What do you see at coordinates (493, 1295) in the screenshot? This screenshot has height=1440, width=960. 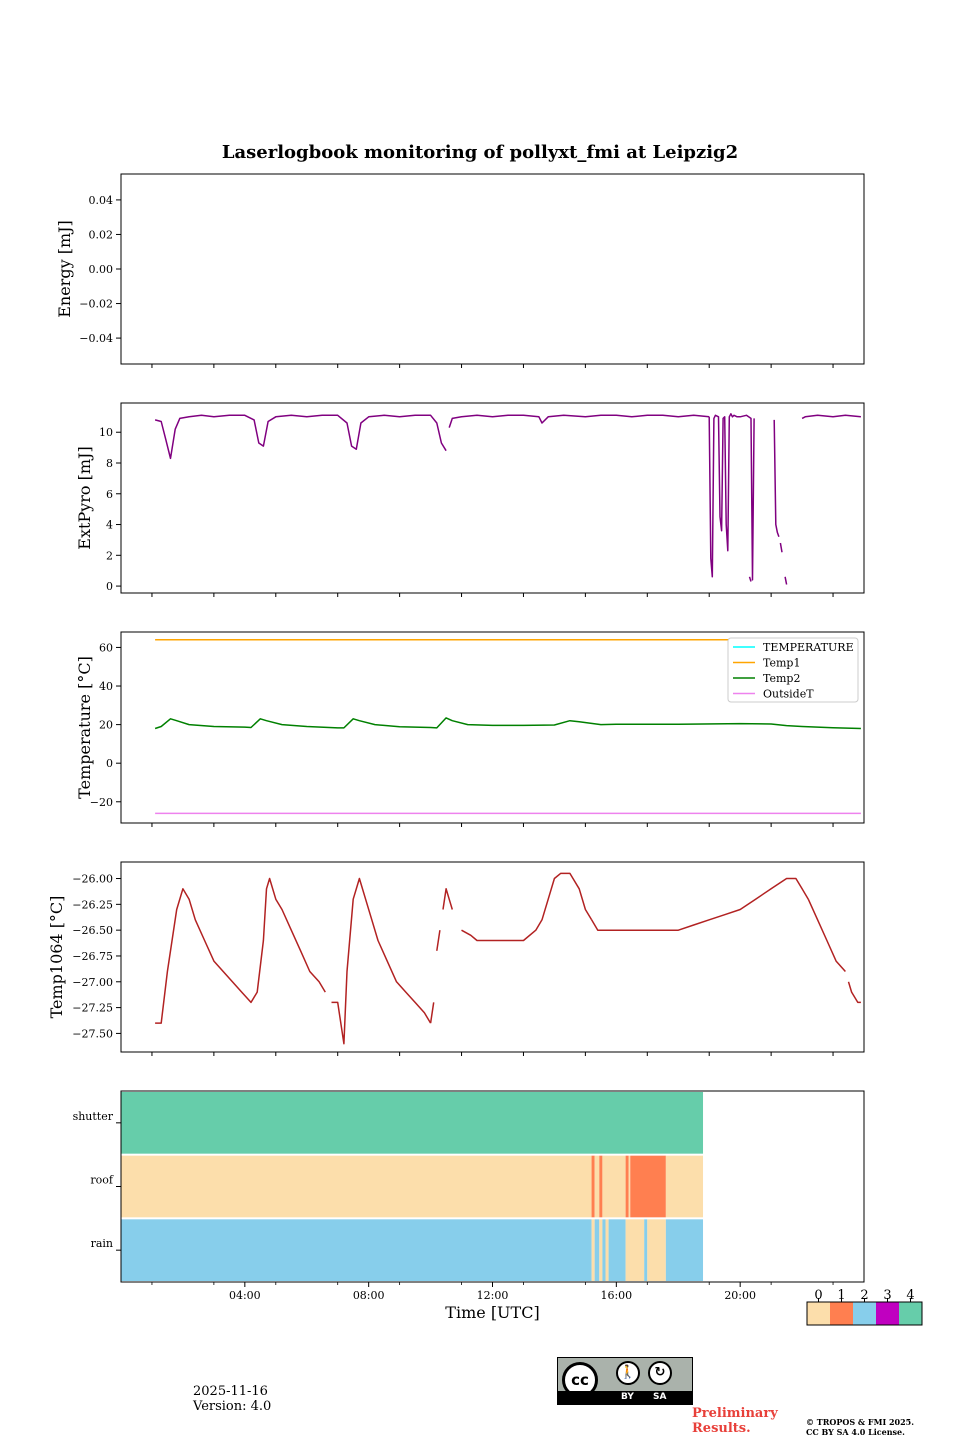 I see `x-tick-label: 12:00` at bounding box center [493, 1295].